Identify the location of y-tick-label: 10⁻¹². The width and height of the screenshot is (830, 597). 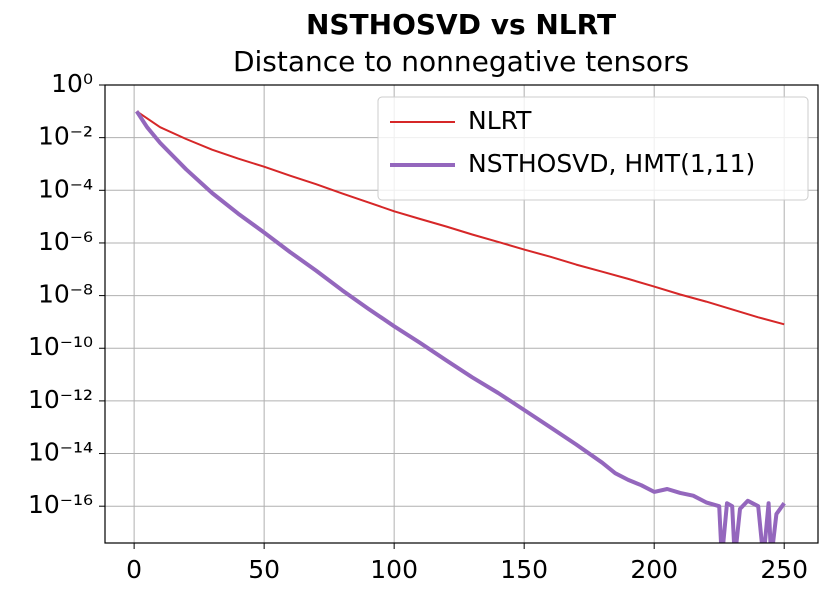
(60, 399).